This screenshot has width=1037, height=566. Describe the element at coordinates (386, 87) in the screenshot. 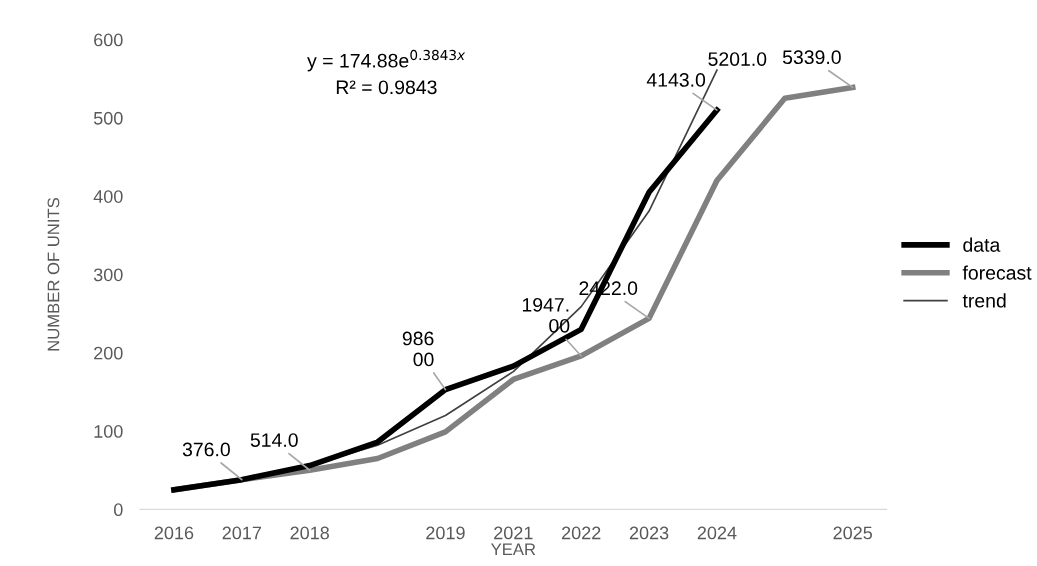

I see `annotation: R² = 0.9843` at that location.